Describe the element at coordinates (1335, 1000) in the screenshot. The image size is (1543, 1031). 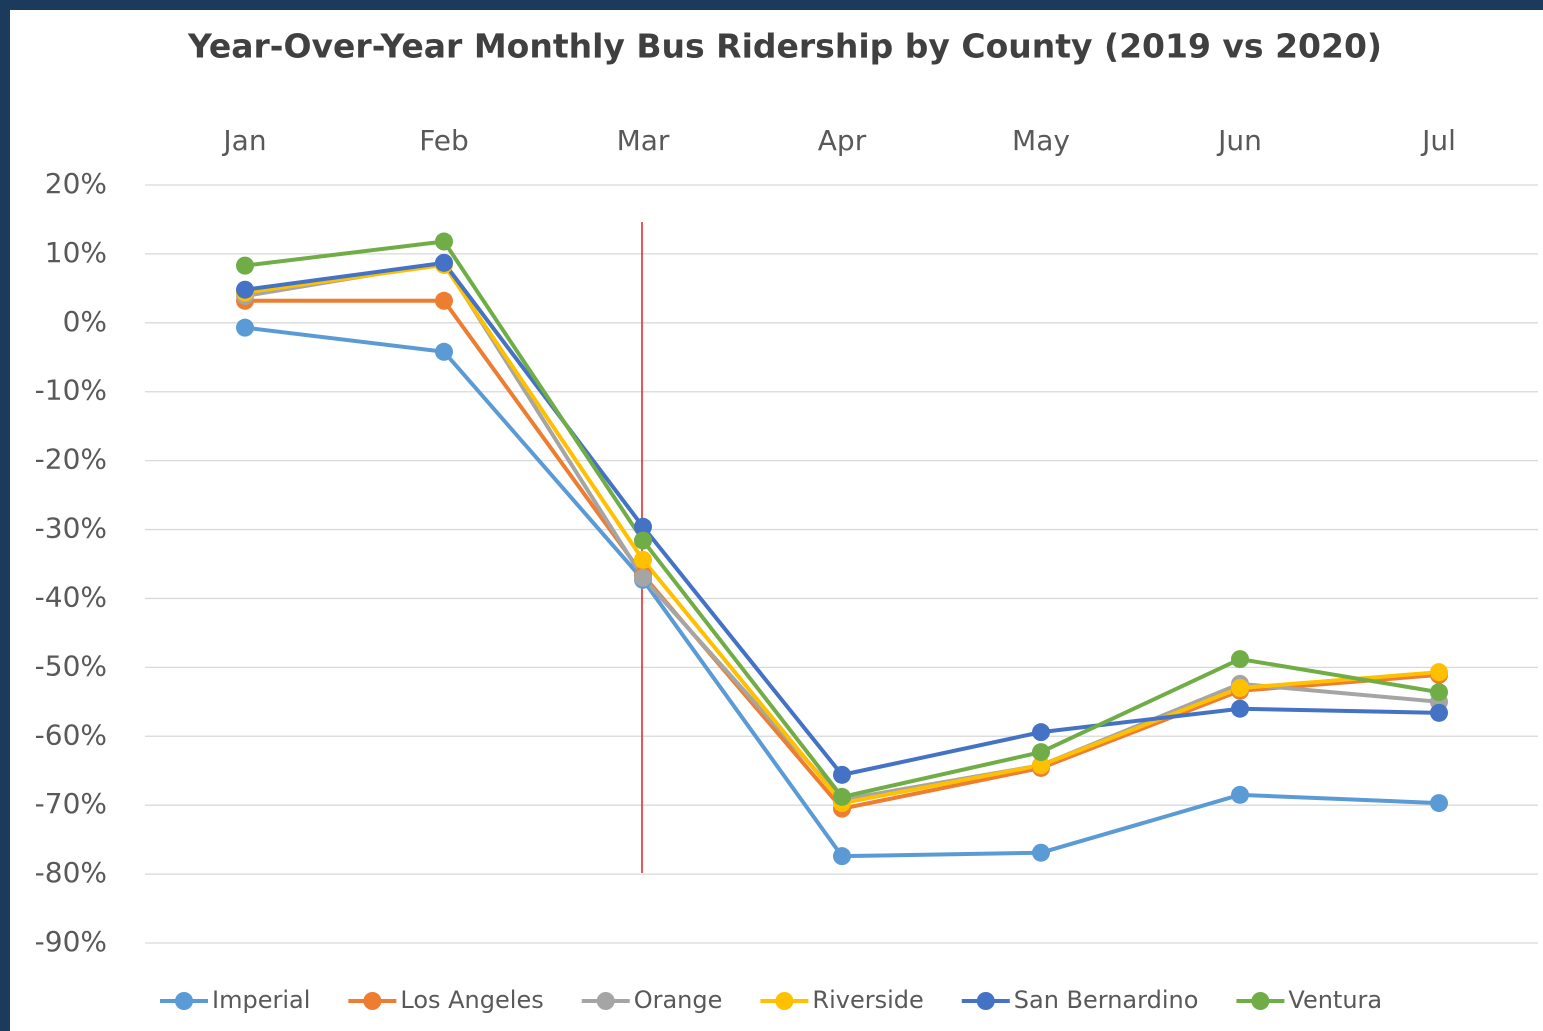
I see `legend-label: Ventura` at that location.